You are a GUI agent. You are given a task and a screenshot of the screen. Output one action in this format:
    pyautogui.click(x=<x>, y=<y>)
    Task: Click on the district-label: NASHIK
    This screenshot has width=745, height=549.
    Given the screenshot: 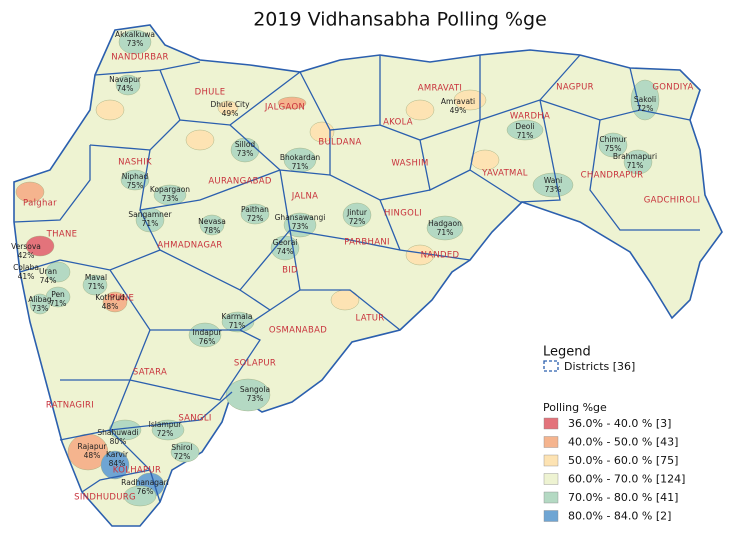 What is the action you would take?
    pyautogui.click(x=135, y=163)
    